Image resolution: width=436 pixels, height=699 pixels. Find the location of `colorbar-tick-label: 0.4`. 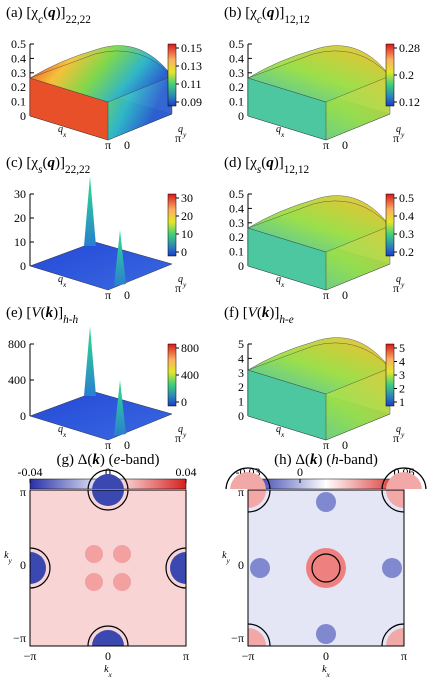

colorbar-tick-label: 0.4 is located at coordinates (406, 216).